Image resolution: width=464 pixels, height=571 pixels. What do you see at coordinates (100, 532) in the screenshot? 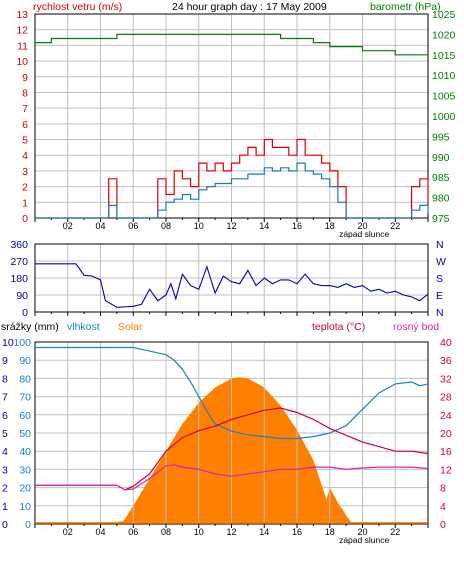
I see `climate-x-tick-label: 04` at bounding box center [100, 532].